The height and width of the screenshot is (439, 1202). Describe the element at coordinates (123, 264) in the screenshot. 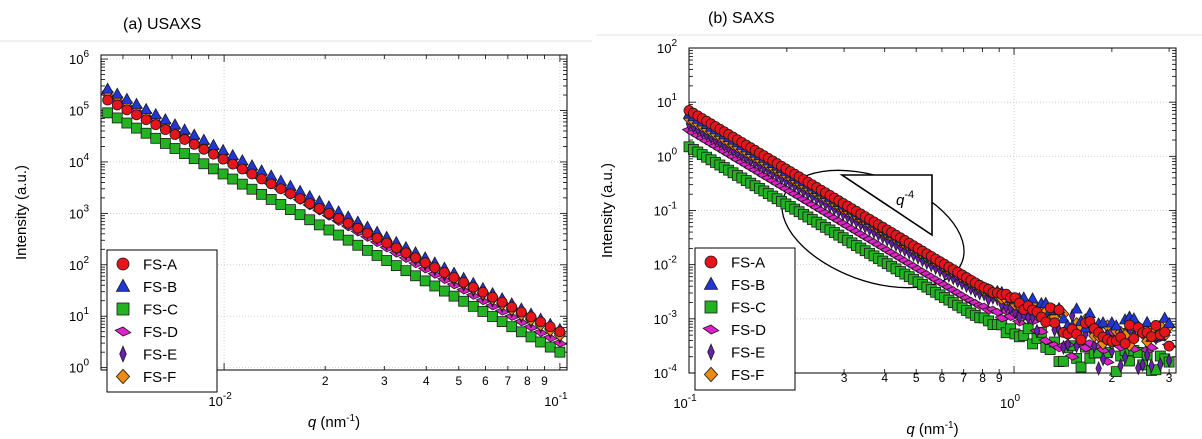

I see `panel-a-legend-marker-fs-a` at that location.